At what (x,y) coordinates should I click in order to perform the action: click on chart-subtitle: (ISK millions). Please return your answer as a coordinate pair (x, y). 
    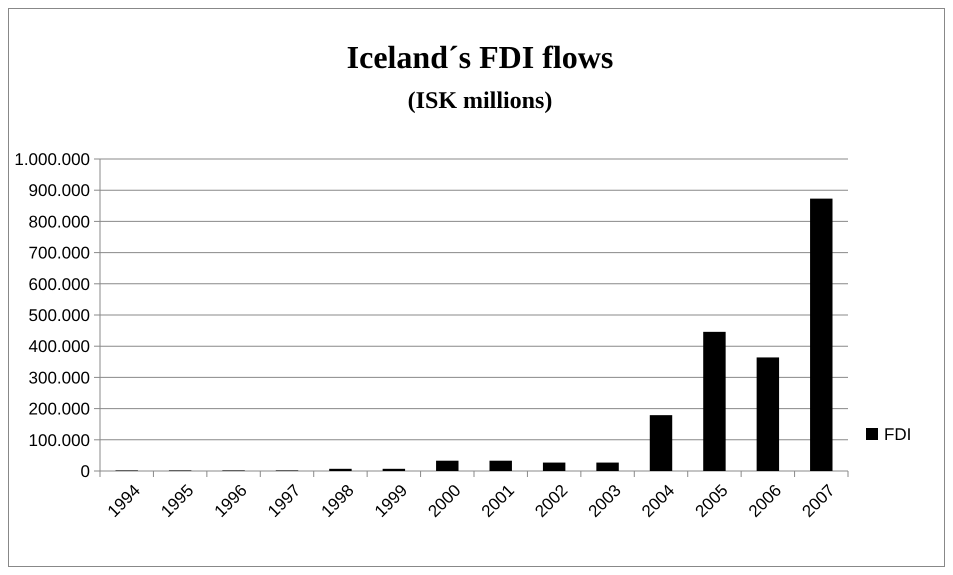
    Looking at the image, I should click on (480, 101).